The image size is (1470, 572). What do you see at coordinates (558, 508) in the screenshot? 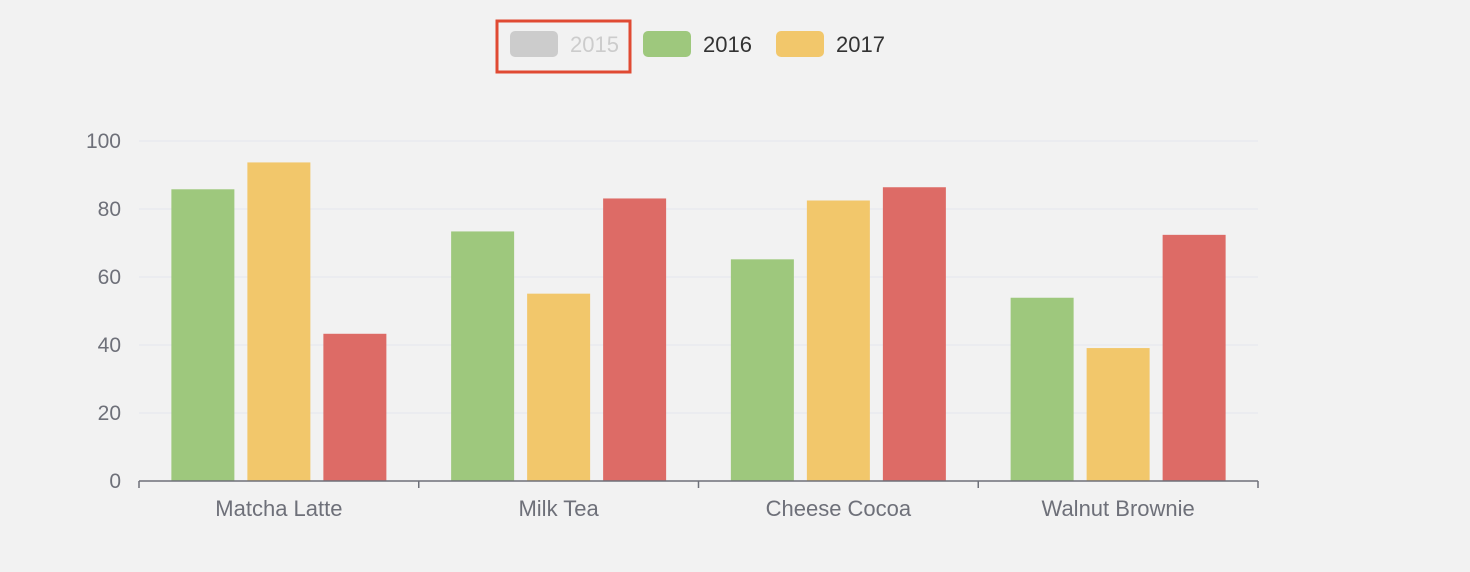
I see `x-tick-label: Milk Tea` at bounding box center [558, 508].